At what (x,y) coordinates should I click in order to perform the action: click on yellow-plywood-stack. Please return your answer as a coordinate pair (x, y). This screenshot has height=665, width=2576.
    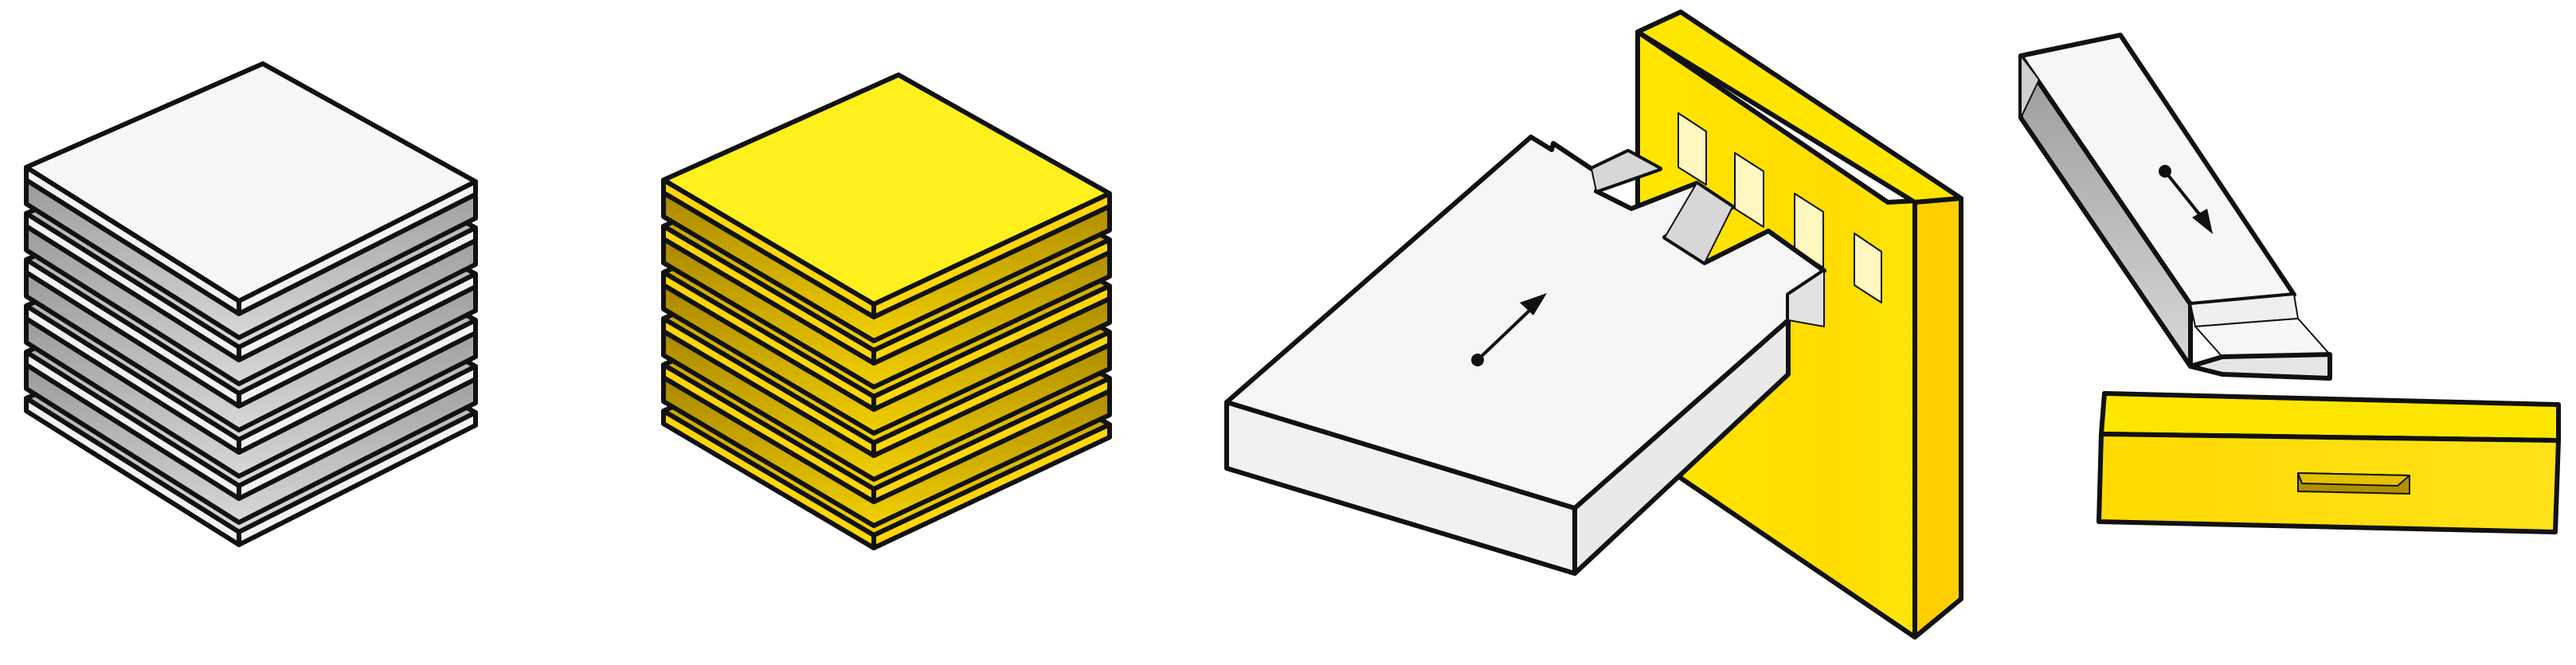
    Looking at the image, I should click on (886, 311).